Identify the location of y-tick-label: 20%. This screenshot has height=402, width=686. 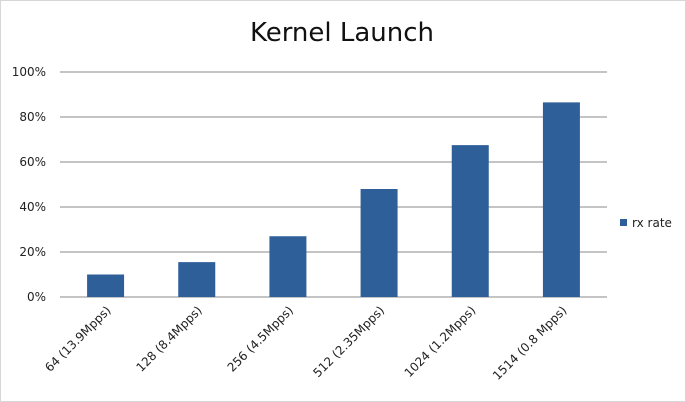
(32, 252).